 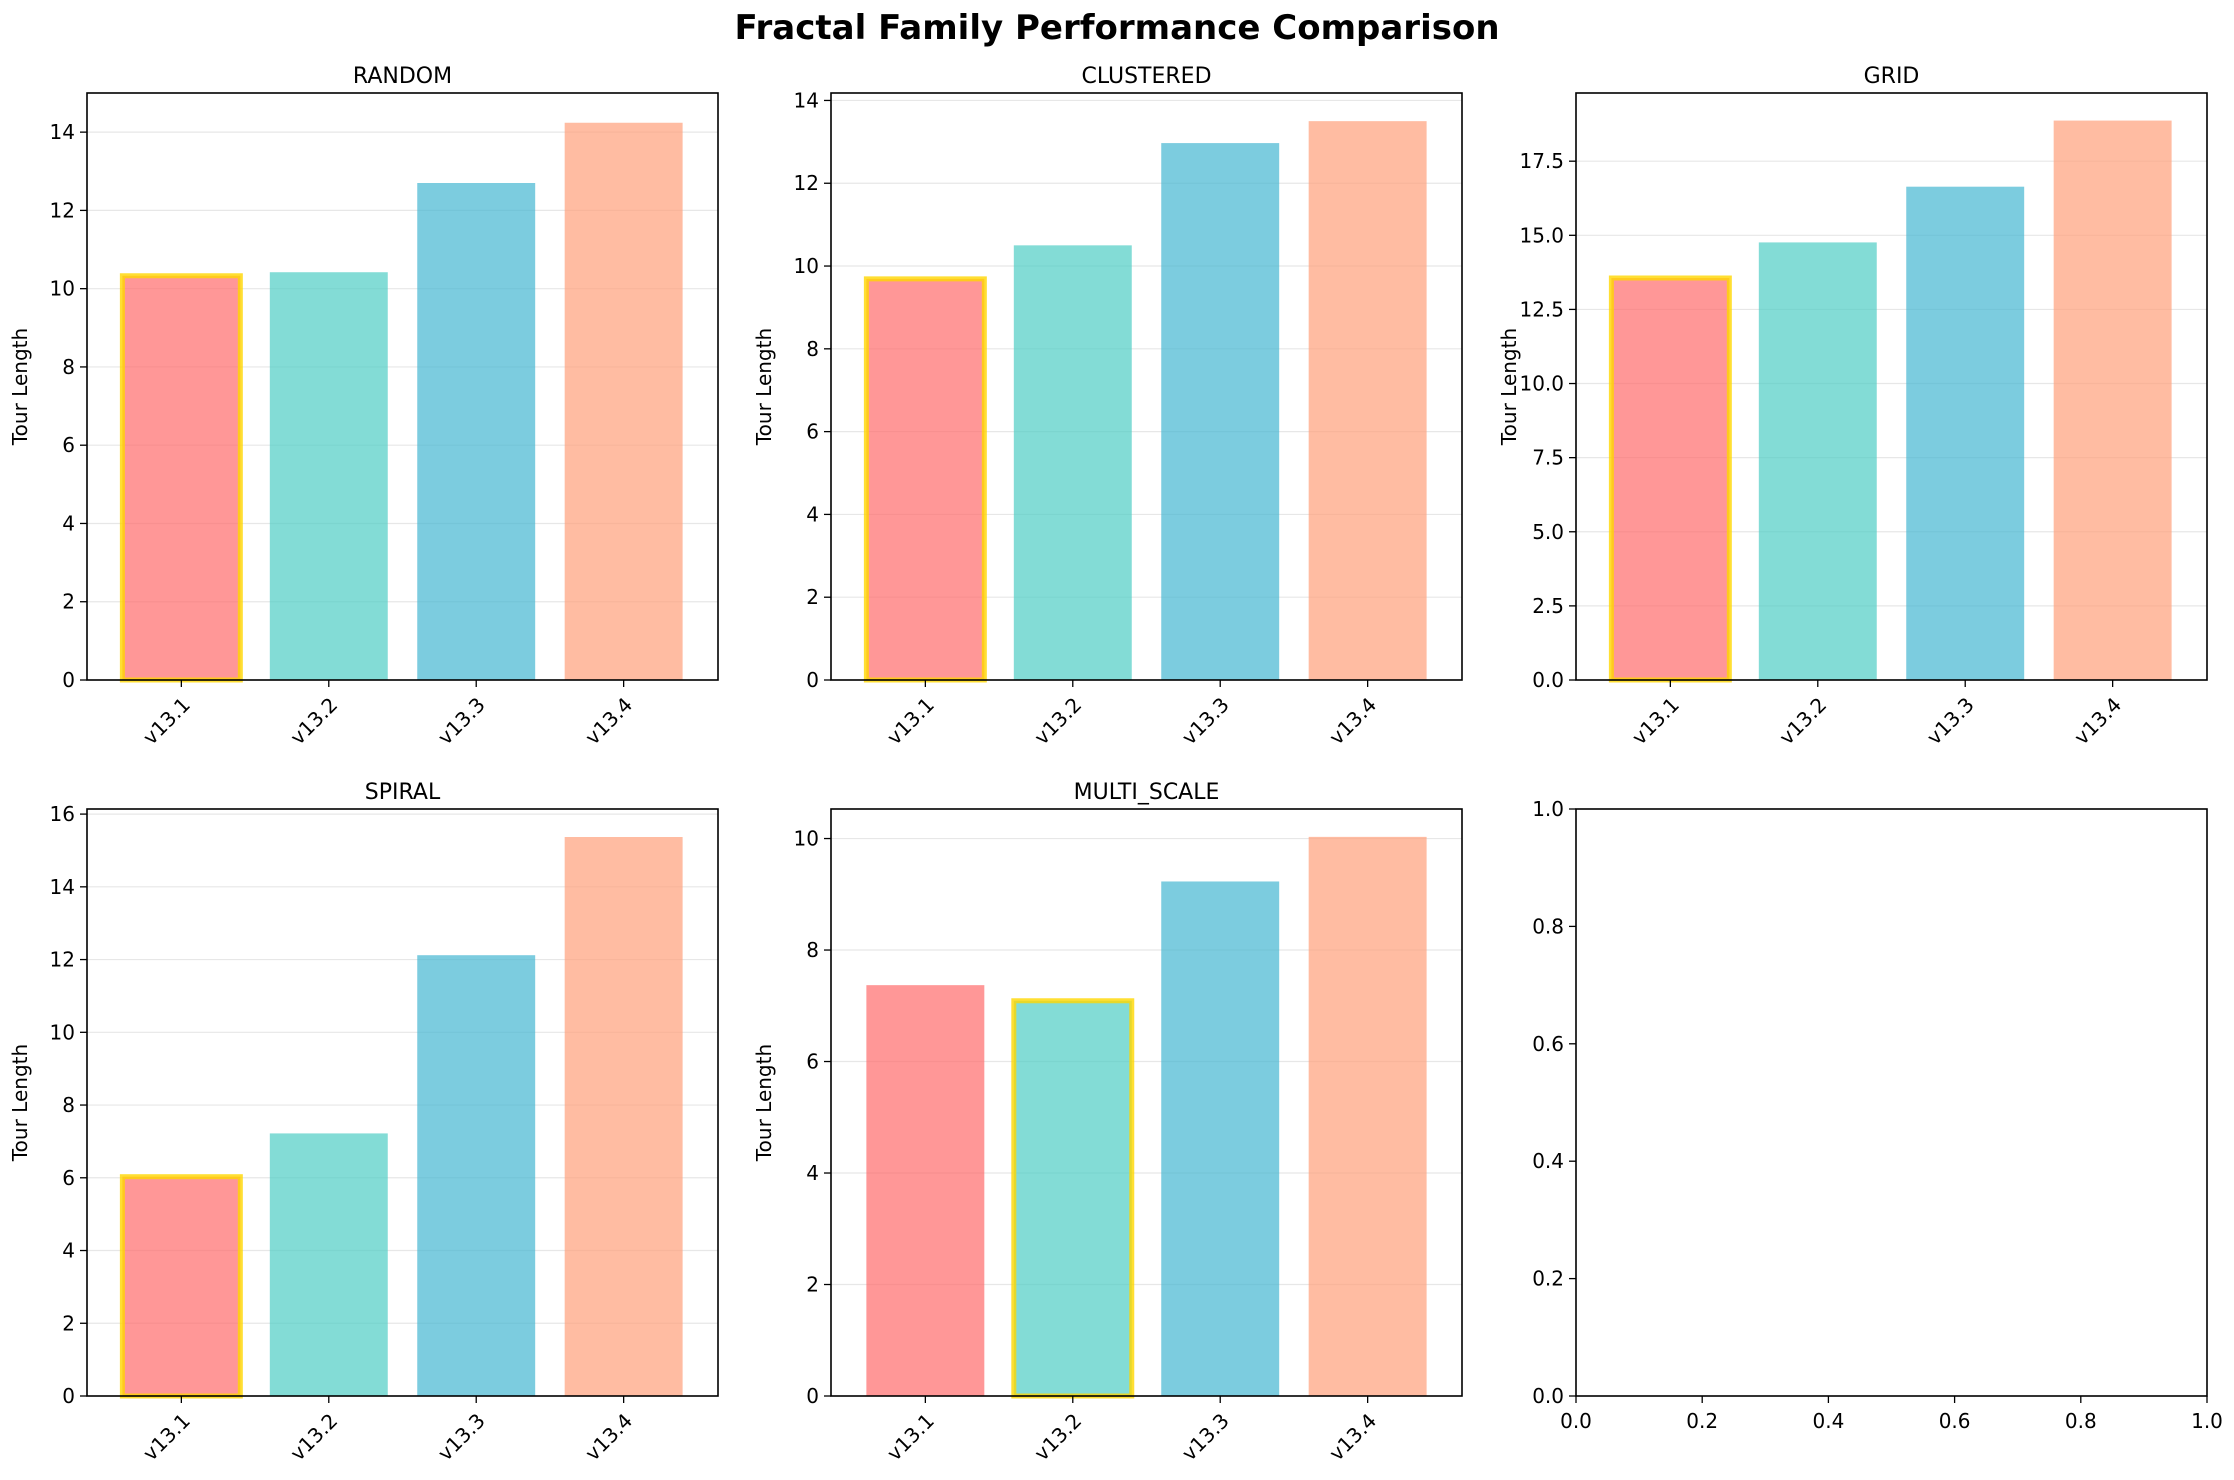 I want to click on x-tick-label: 0.2, so click(x=1702, y=1421).